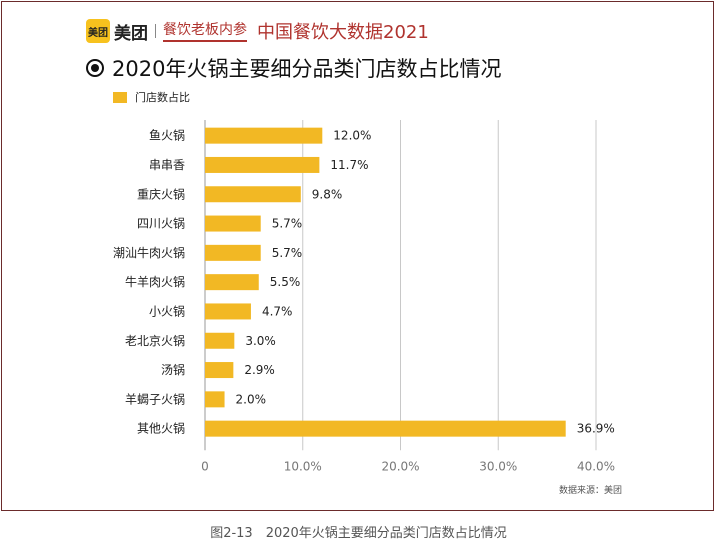  I want to click on x-tick-label: 10.0%, so click(303, 466).